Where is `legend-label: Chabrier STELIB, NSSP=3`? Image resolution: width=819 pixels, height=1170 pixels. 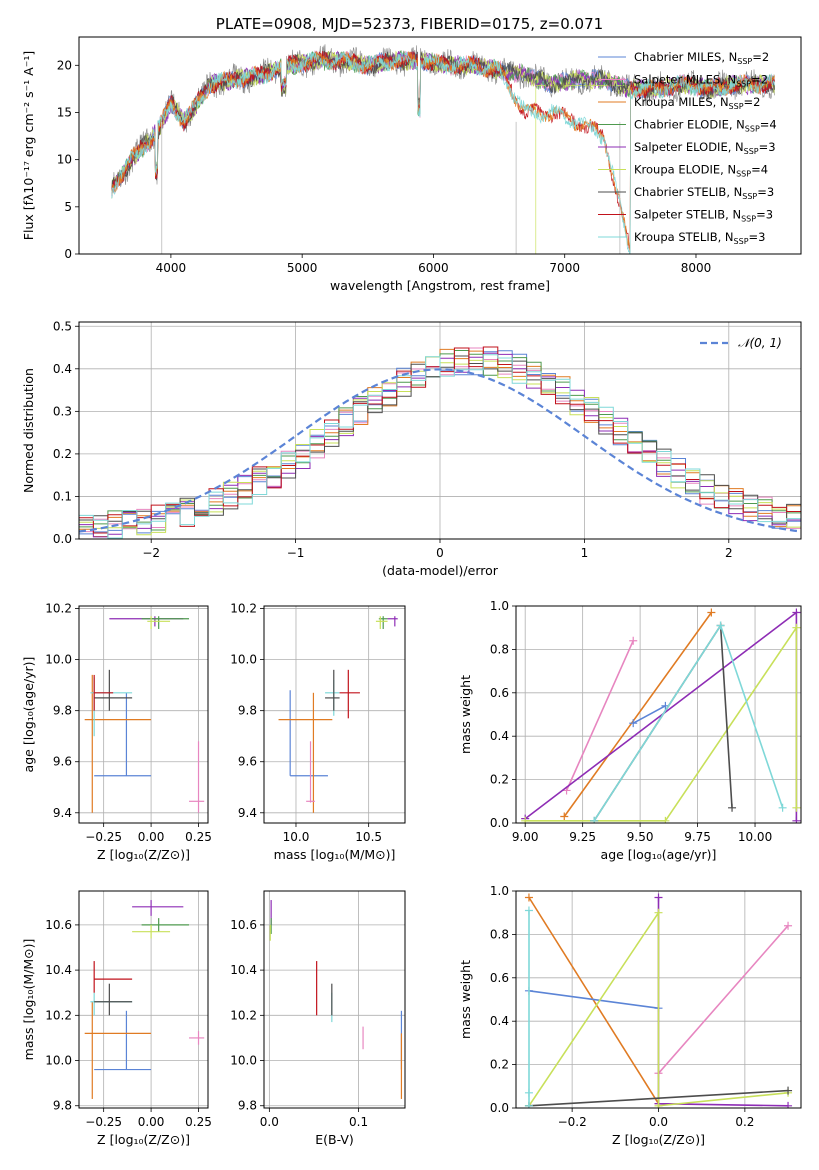 legend-label: Chabrier STELIB, NSSP=3 is located at coordinates (704, 193).